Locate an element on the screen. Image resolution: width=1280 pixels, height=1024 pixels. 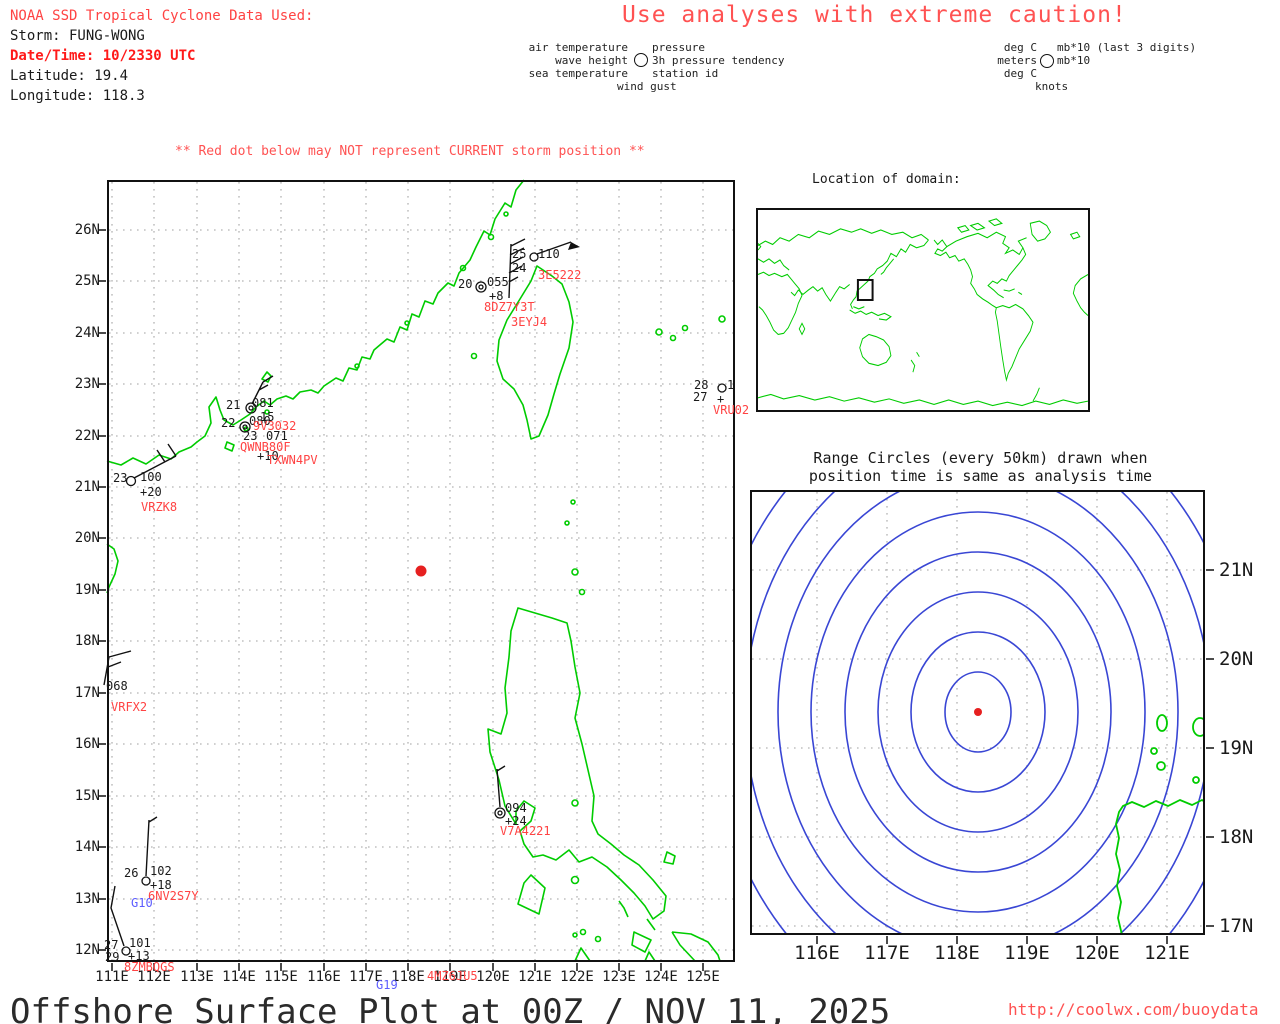
station-sea-temp: 27 is located at coordinates (700, 397).